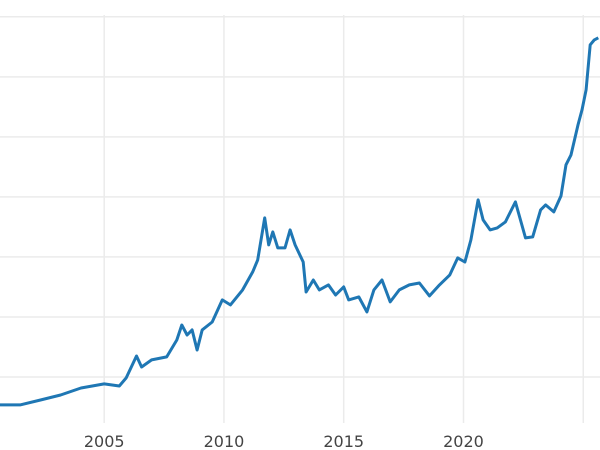  What do you see at coordinates (224, 441) in the screenshot?
I see `x-tick-label: 2010` at bounding box center [224, 441].